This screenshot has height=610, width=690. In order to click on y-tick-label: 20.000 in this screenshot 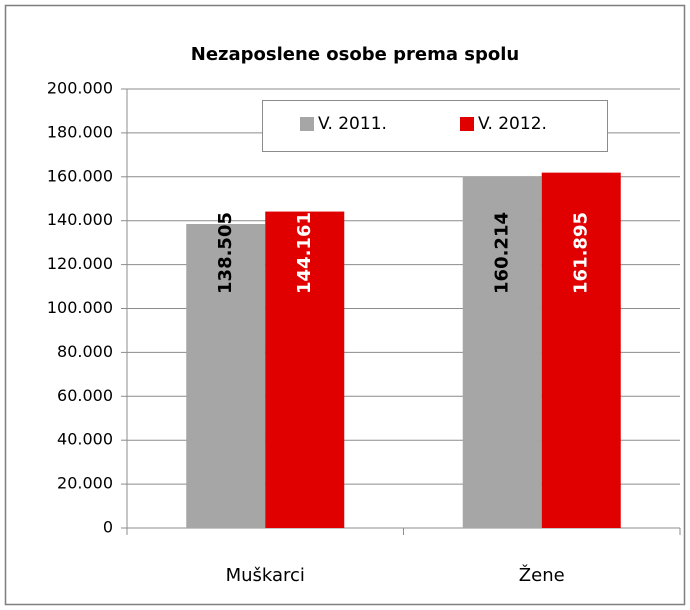, I will do `click(85, 483)`.